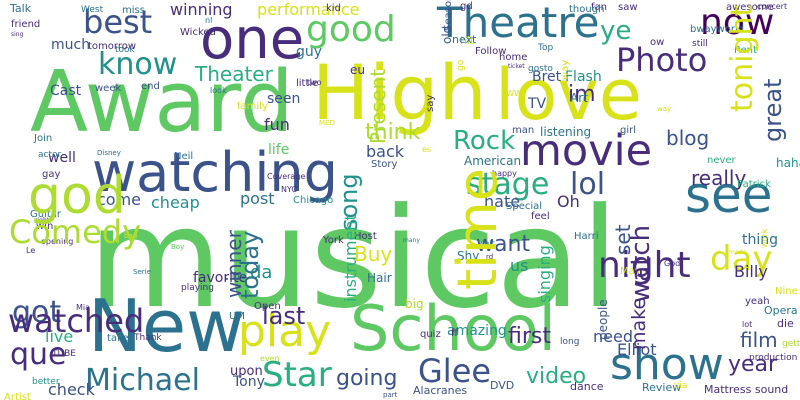 Image resolution: width=800 pixels, height=400 pixels. What do you see at coordinates (46, 214) in the screenshot?
I see `word-guitar: Guitar` at bounding box center [46, 214].